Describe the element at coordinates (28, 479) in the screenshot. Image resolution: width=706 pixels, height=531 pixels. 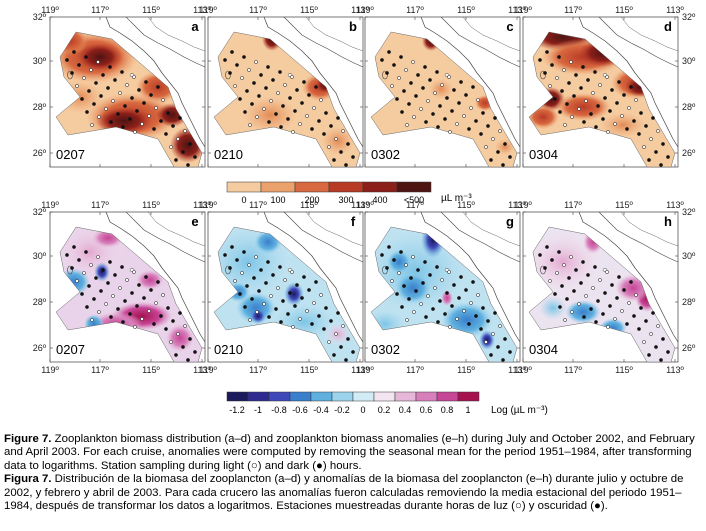
I see `caption-es-label: Figura 7.` at that location.